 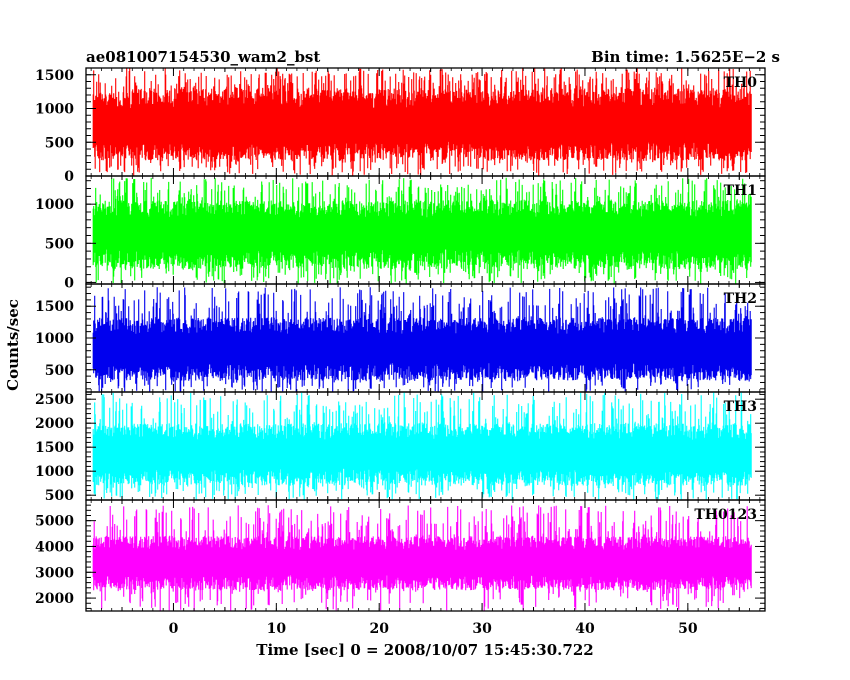 I want to click on series-th3, so click(x=422, y=446).